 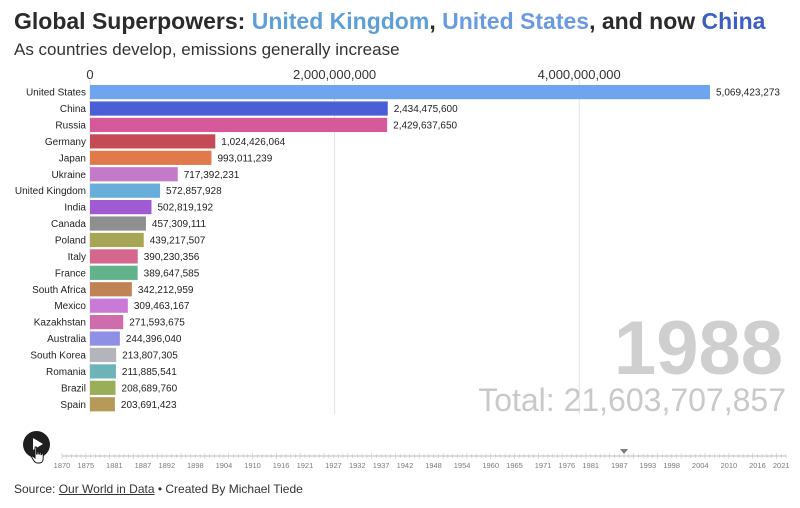 What do you see at coordinates (567, 465) in the screenshot?
I see `timeline-label-19: 1976` at bounding box center [567, 465].